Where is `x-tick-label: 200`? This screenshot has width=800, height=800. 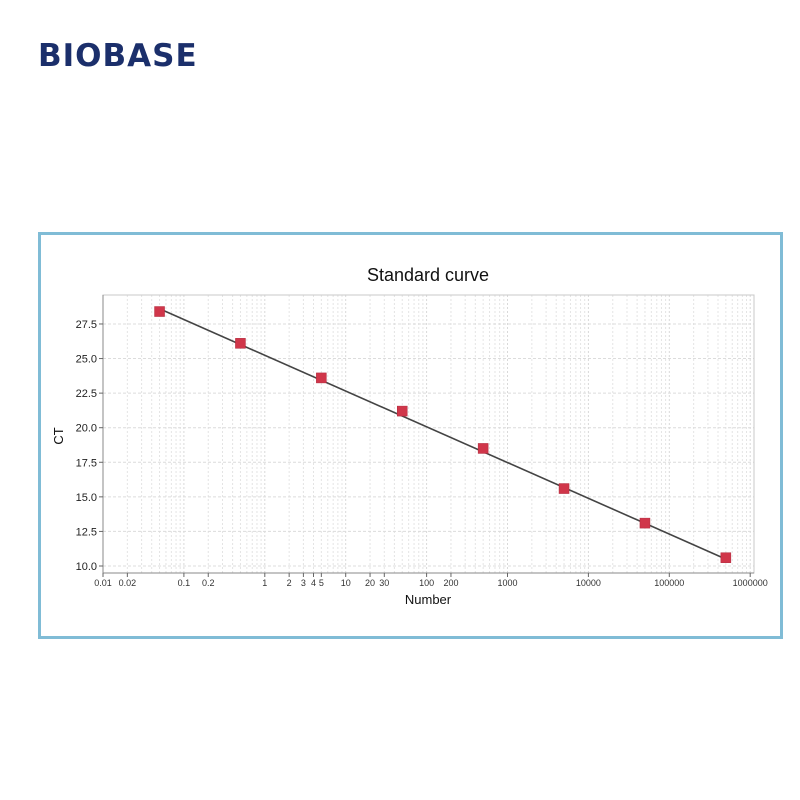
x-tick-label: 200 is located at coordinates (450, 583).